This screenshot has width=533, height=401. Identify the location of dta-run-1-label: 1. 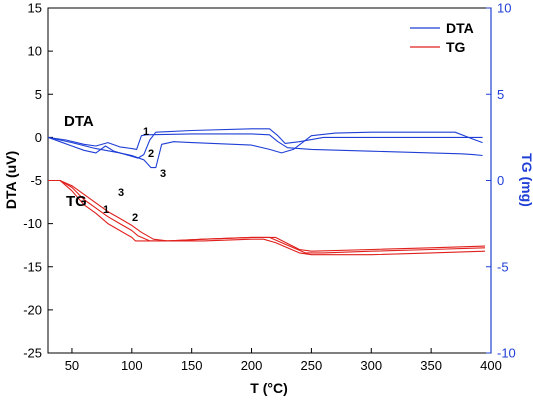
(146, 132).